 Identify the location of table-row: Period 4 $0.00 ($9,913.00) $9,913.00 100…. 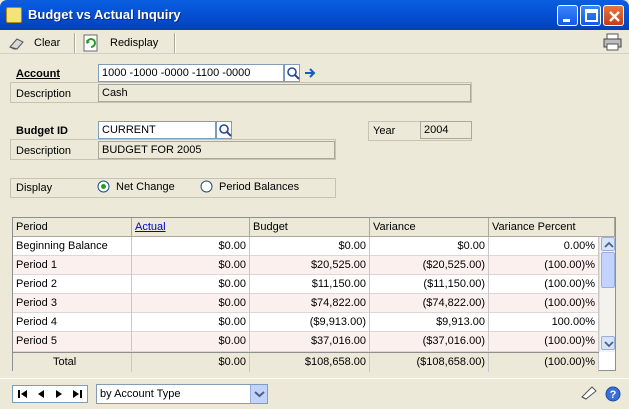
(306, 322).